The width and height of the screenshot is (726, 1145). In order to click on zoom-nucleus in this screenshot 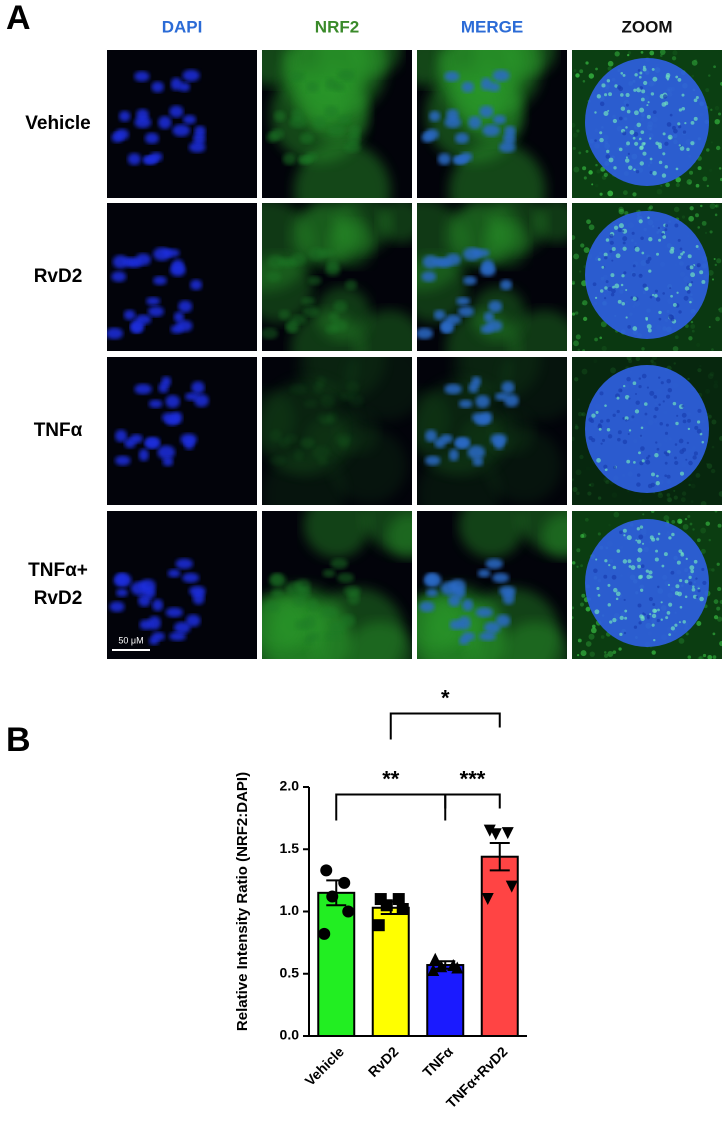, I will do `click(647, 583)`.